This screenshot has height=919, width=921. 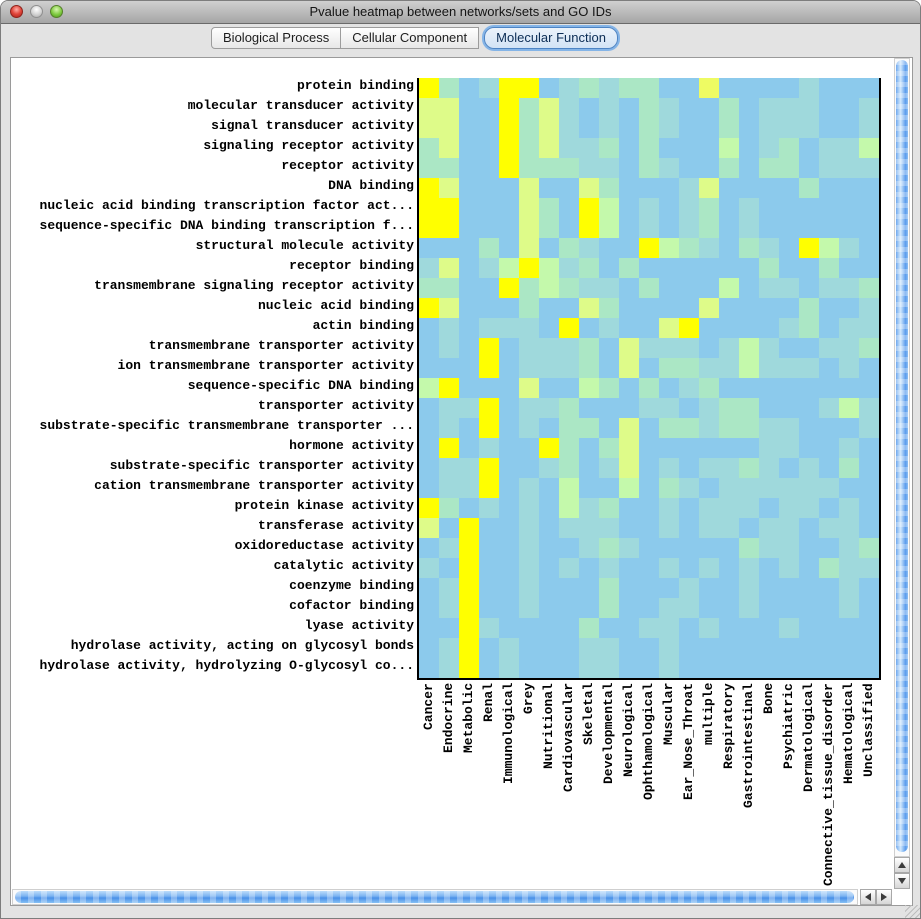 I want to click on resize-grip-icon, so click(x=912, y=911).